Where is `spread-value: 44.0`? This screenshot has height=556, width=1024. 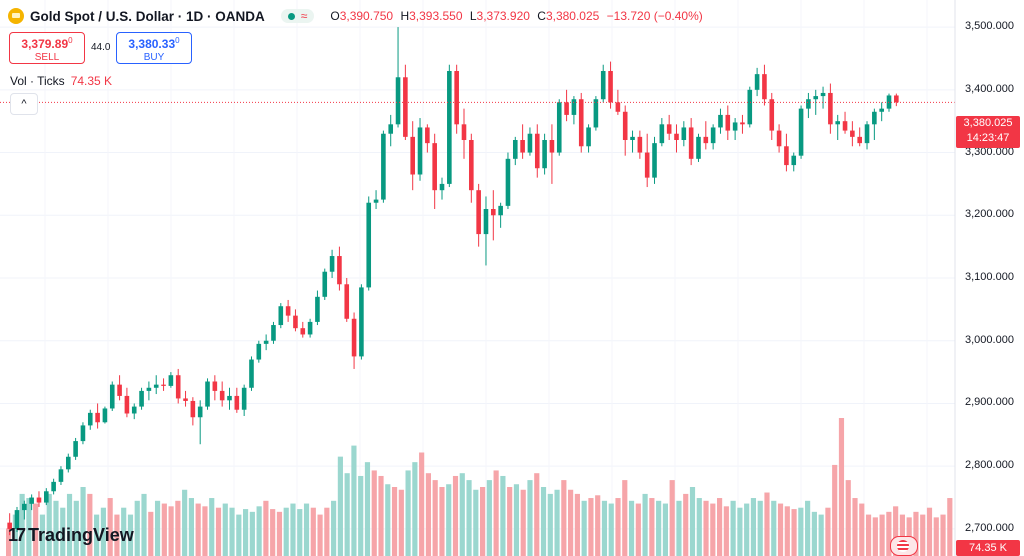
spread-value: 44.0 is located at coordinates (101, 47).